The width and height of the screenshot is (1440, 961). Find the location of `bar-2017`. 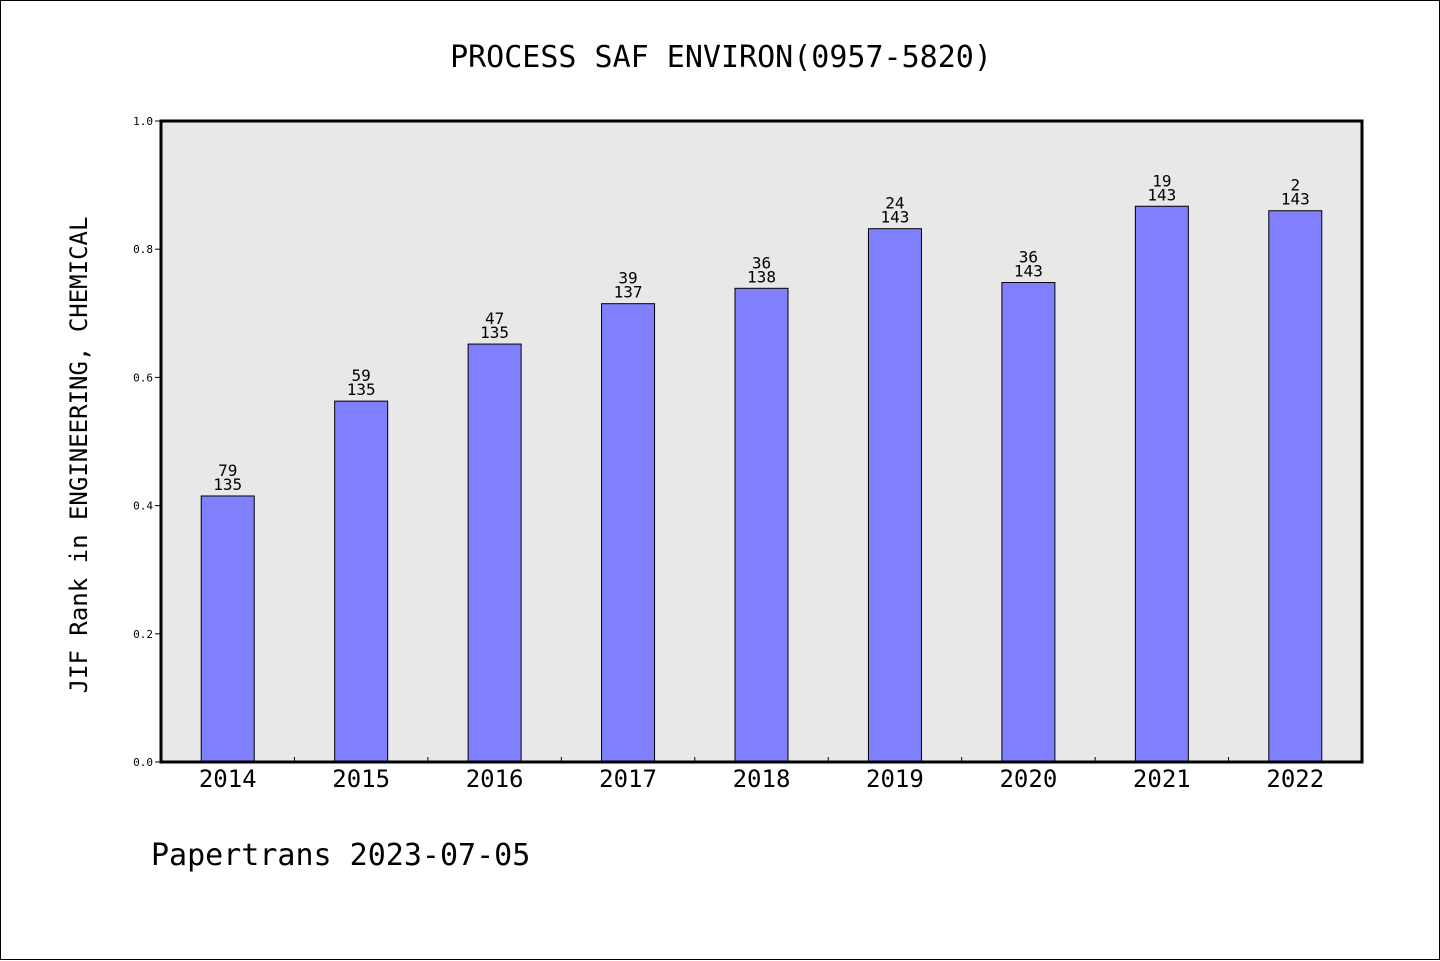

bar-2017 is located at coordinates (628, 533).